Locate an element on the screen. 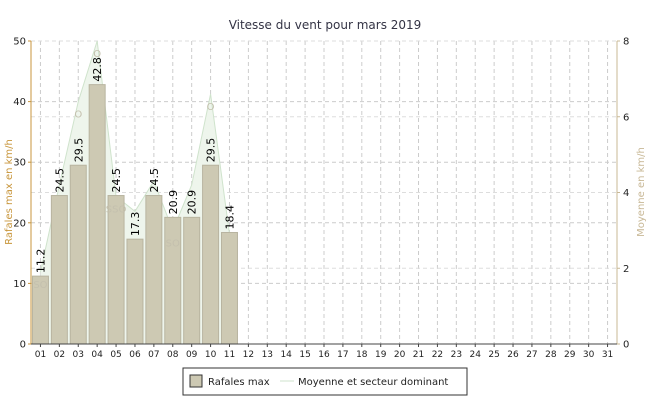  x-tick-label: 31 is located at coordinates (607, 355).